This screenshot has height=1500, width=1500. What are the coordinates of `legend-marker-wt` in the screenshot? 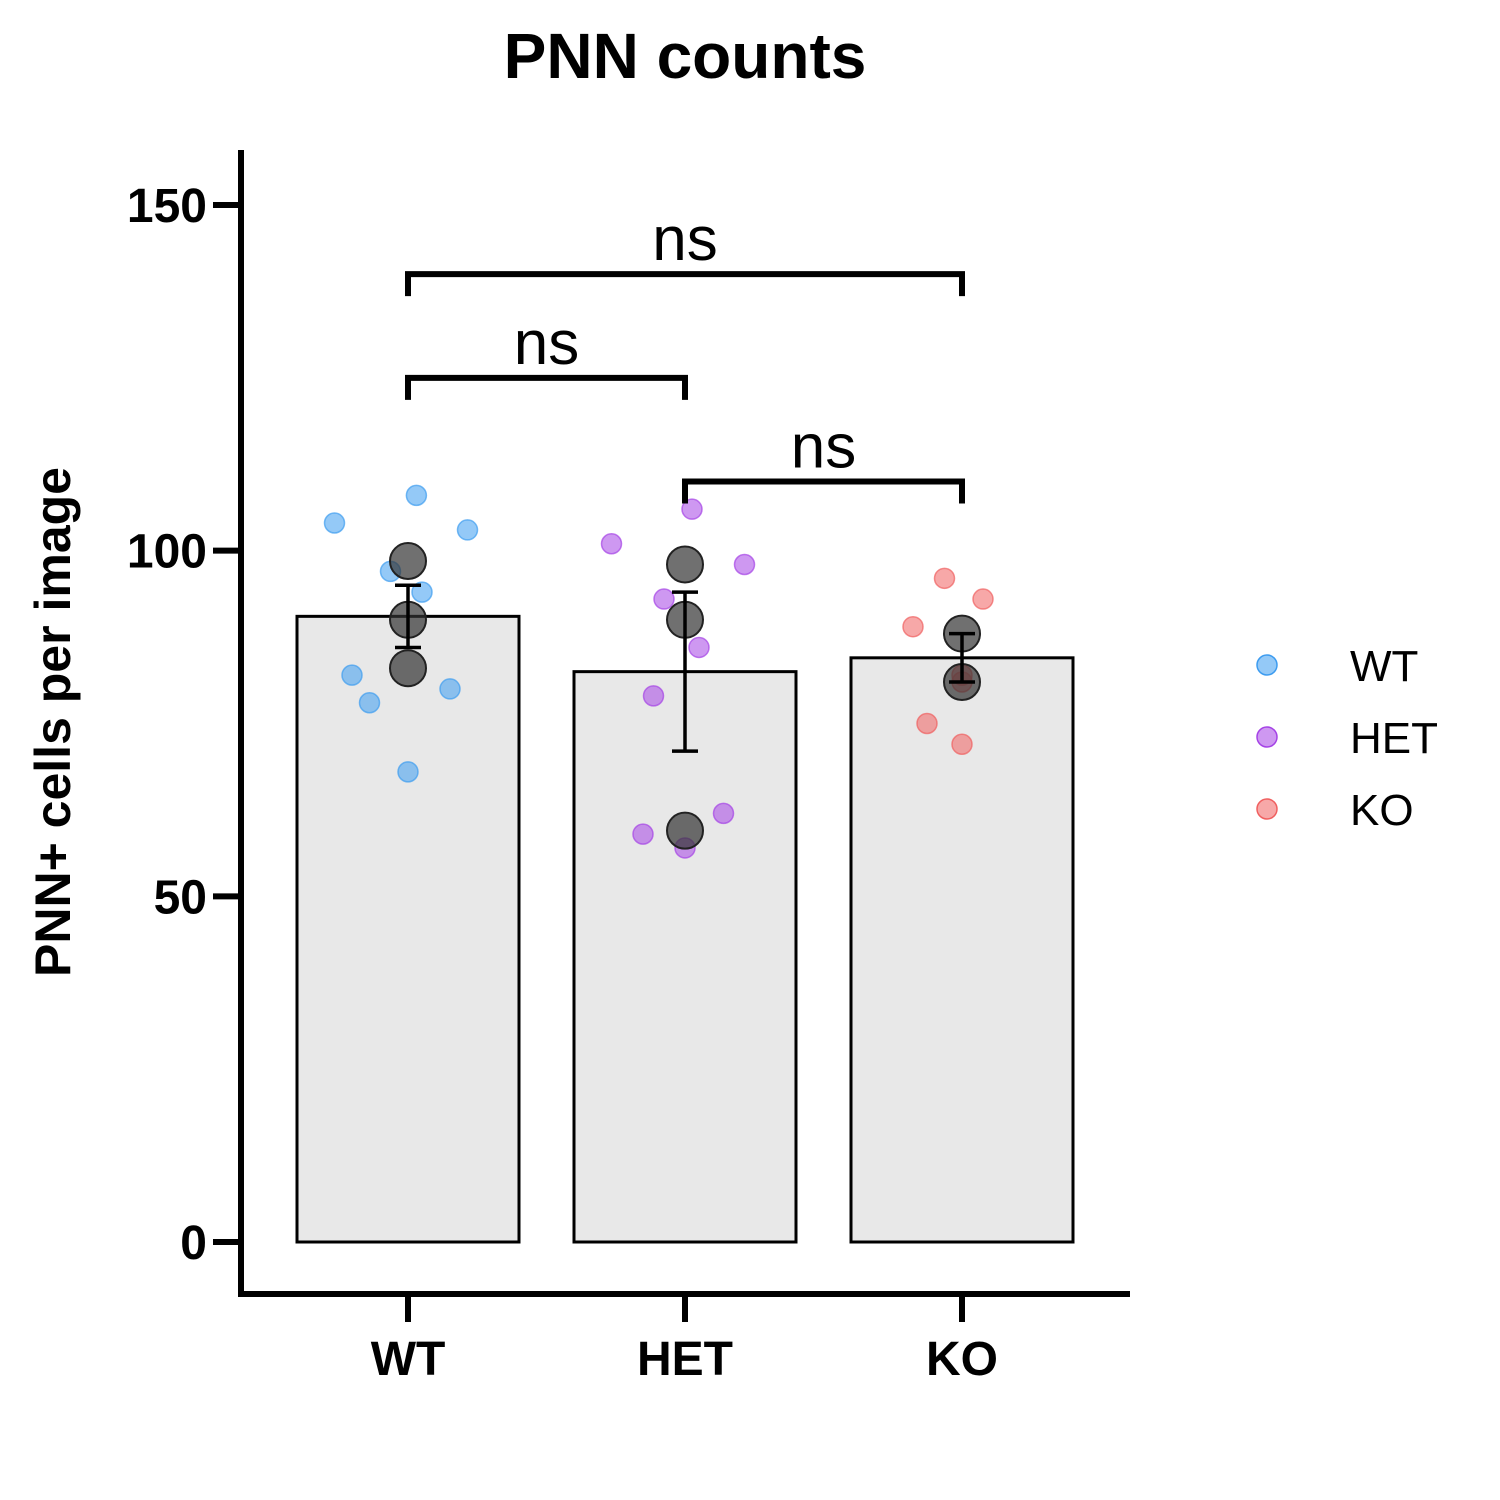 It's located at (1267, 665).